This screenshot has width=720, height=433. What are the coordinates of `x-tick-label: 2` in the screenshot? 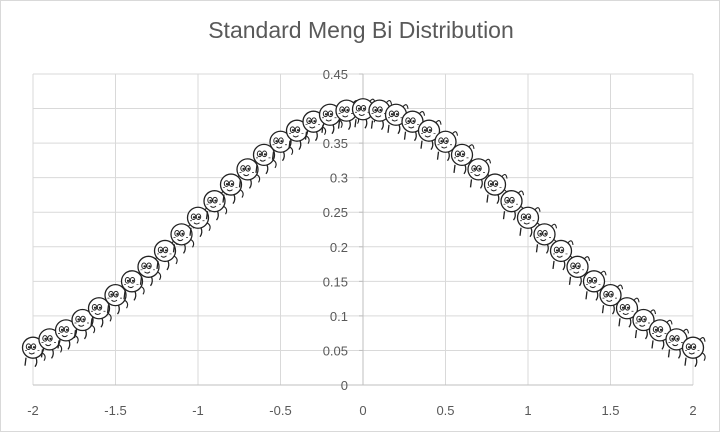 It's located at (692, 410).